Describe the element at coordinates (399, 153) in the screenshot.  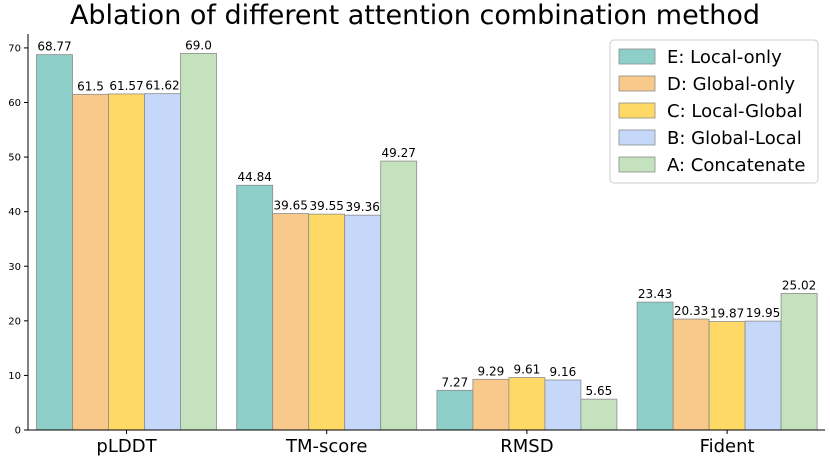
I see `data-label: 49.27` at that location.